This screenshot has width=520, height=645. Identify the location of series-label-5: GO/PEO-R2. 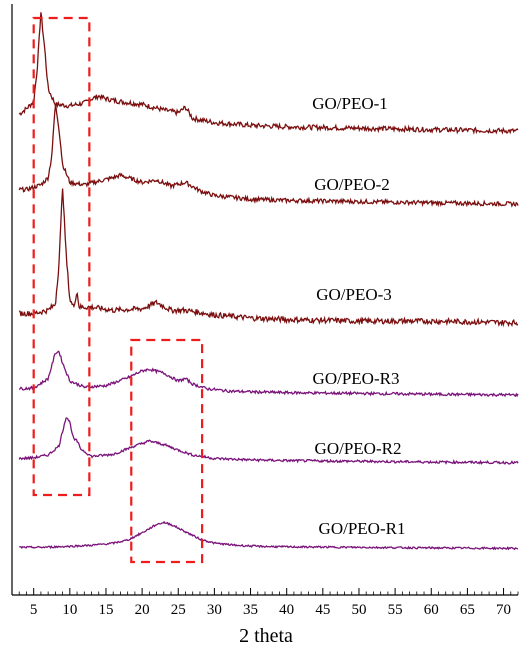
(358, 448).